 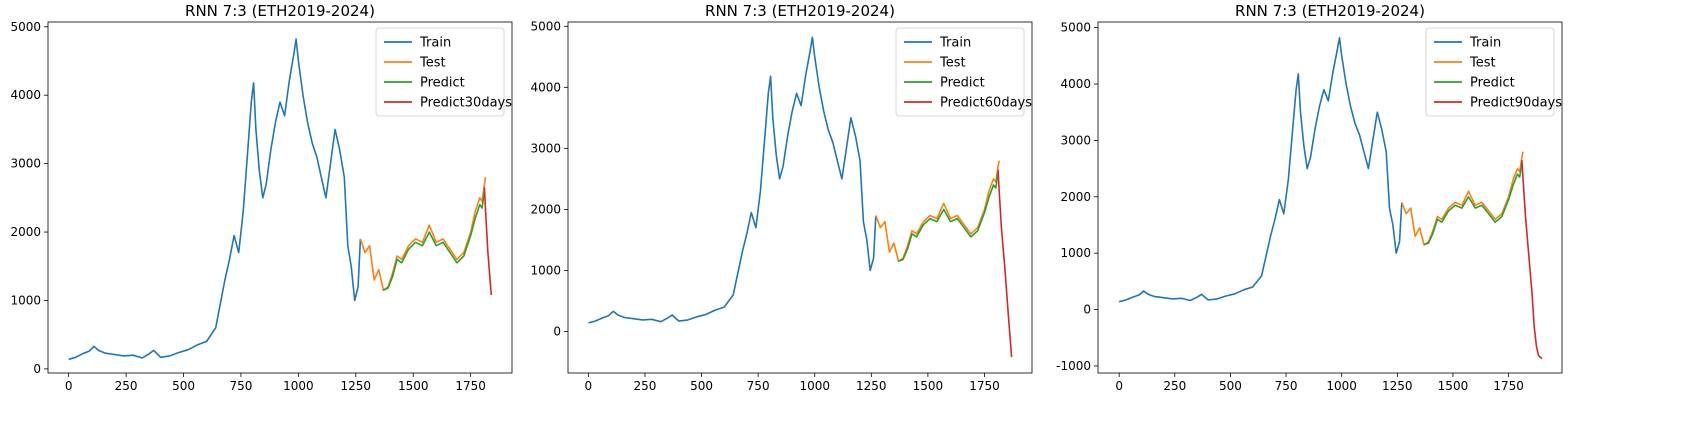 What do you see at coordinates (1516, 103) in the screenshot?
I see `legend-label: Predict90days` at bounding box center [1516, 103].